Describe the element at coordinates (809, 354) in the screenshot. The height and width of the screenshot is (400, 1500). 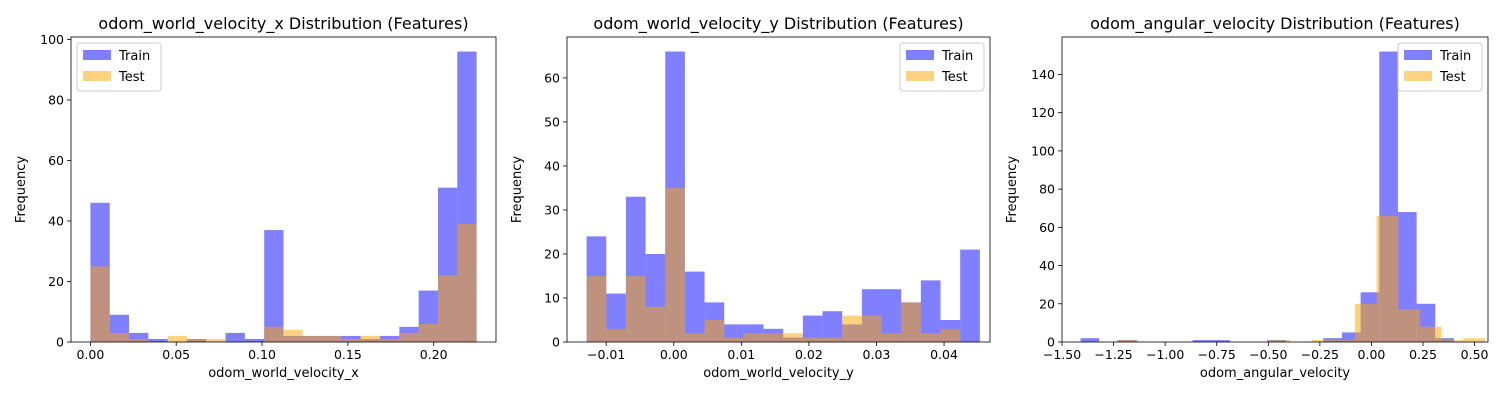
I see `x-tick-label: 0.02` at that location.